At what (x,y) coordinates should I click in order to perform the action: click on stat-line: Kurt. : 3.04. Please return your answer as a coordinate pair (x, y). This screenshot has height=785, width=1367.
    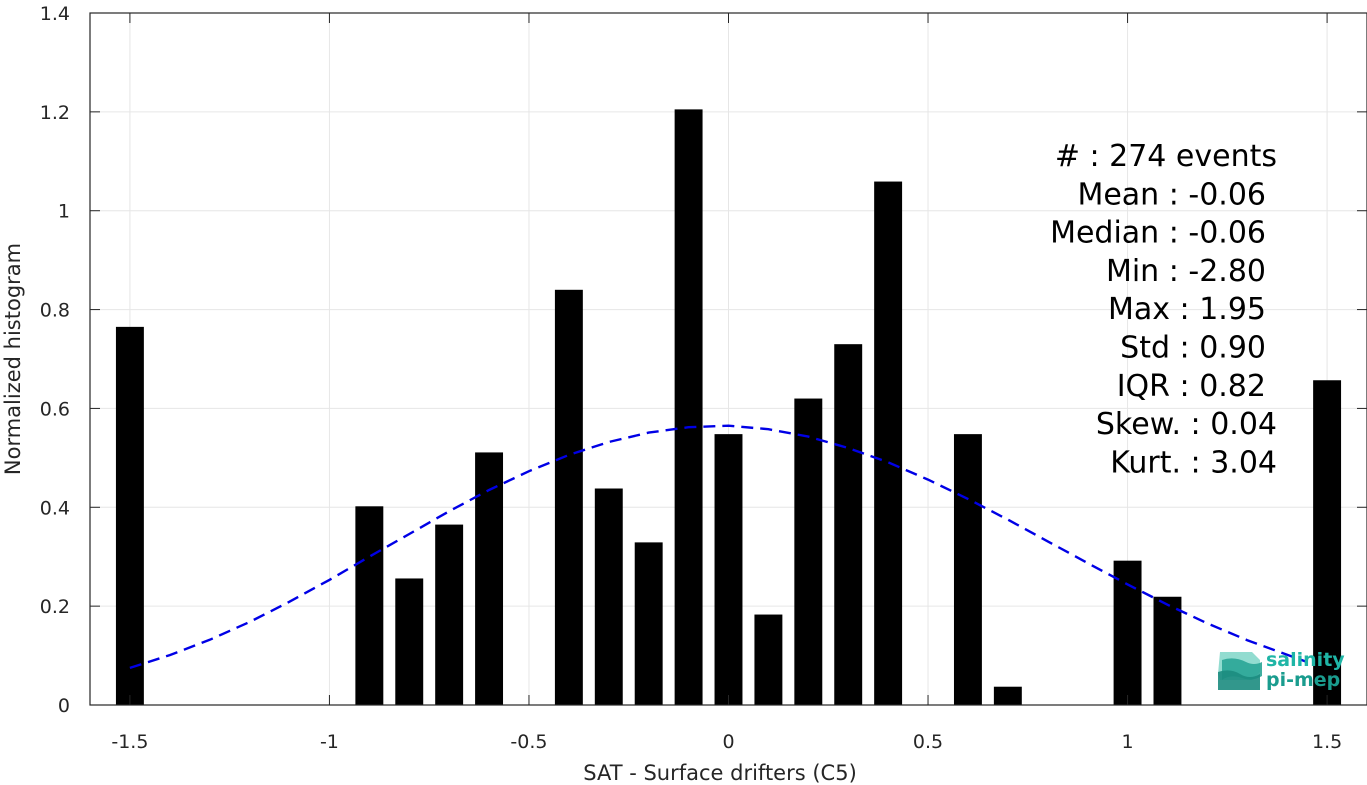
    Looking at the image, I should click on (1193, 462).